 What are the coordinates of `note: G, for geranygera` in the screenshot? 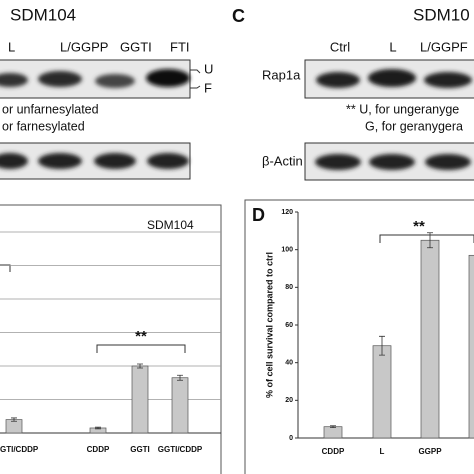 It's located at (414, 126).